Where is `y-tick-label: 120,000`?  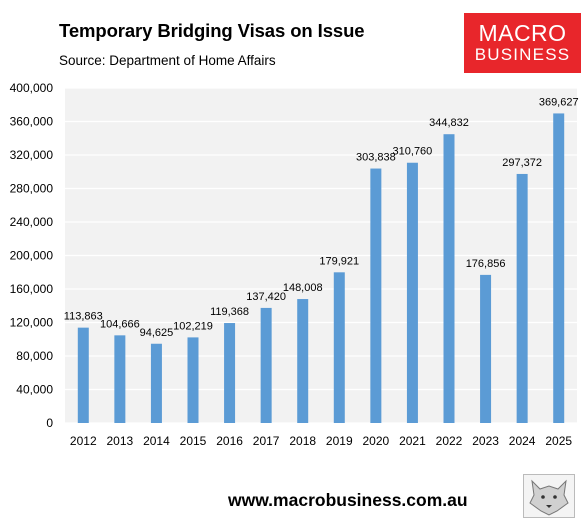
y-tick-label: 120,000 is located at coordinates (32, 323).